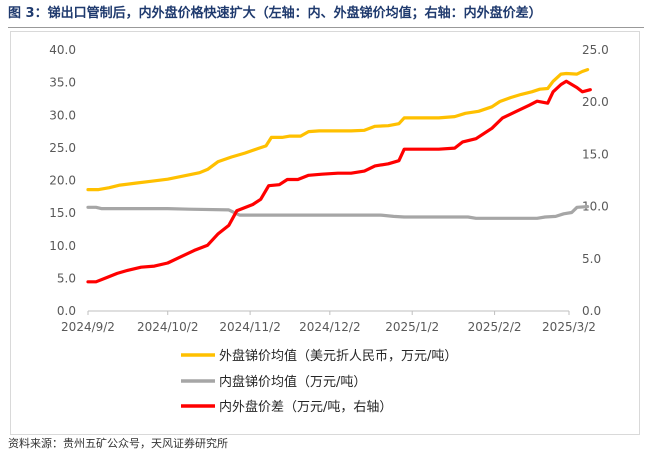  Describe the element at coordinates (292, 382) in the screenshot. I see `legend-label-1: 内盘锑价均值（万元/吨）` at that location.